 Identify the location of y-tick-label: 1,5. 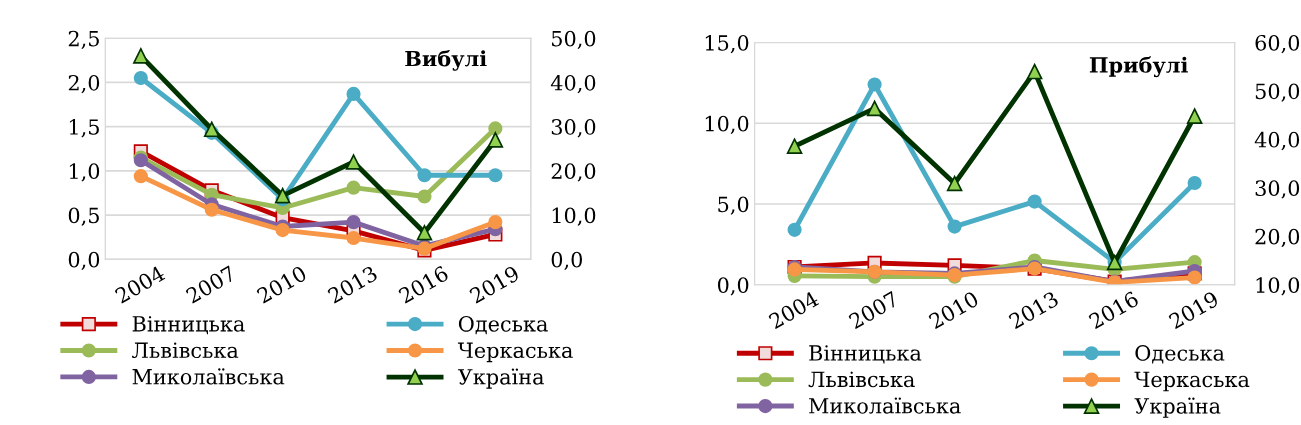
(84, 128).